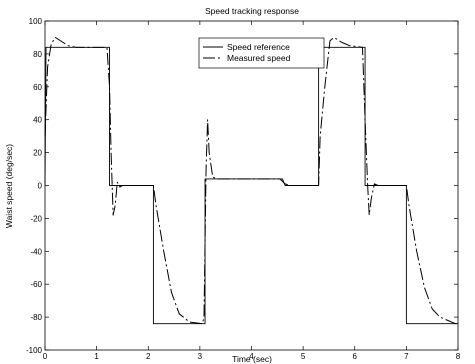 The height and width of the screenshot is (364, 475). Describe the element at coordinates (36, 21) in the screenshot. I see `y-tick-label: 100` at that location.